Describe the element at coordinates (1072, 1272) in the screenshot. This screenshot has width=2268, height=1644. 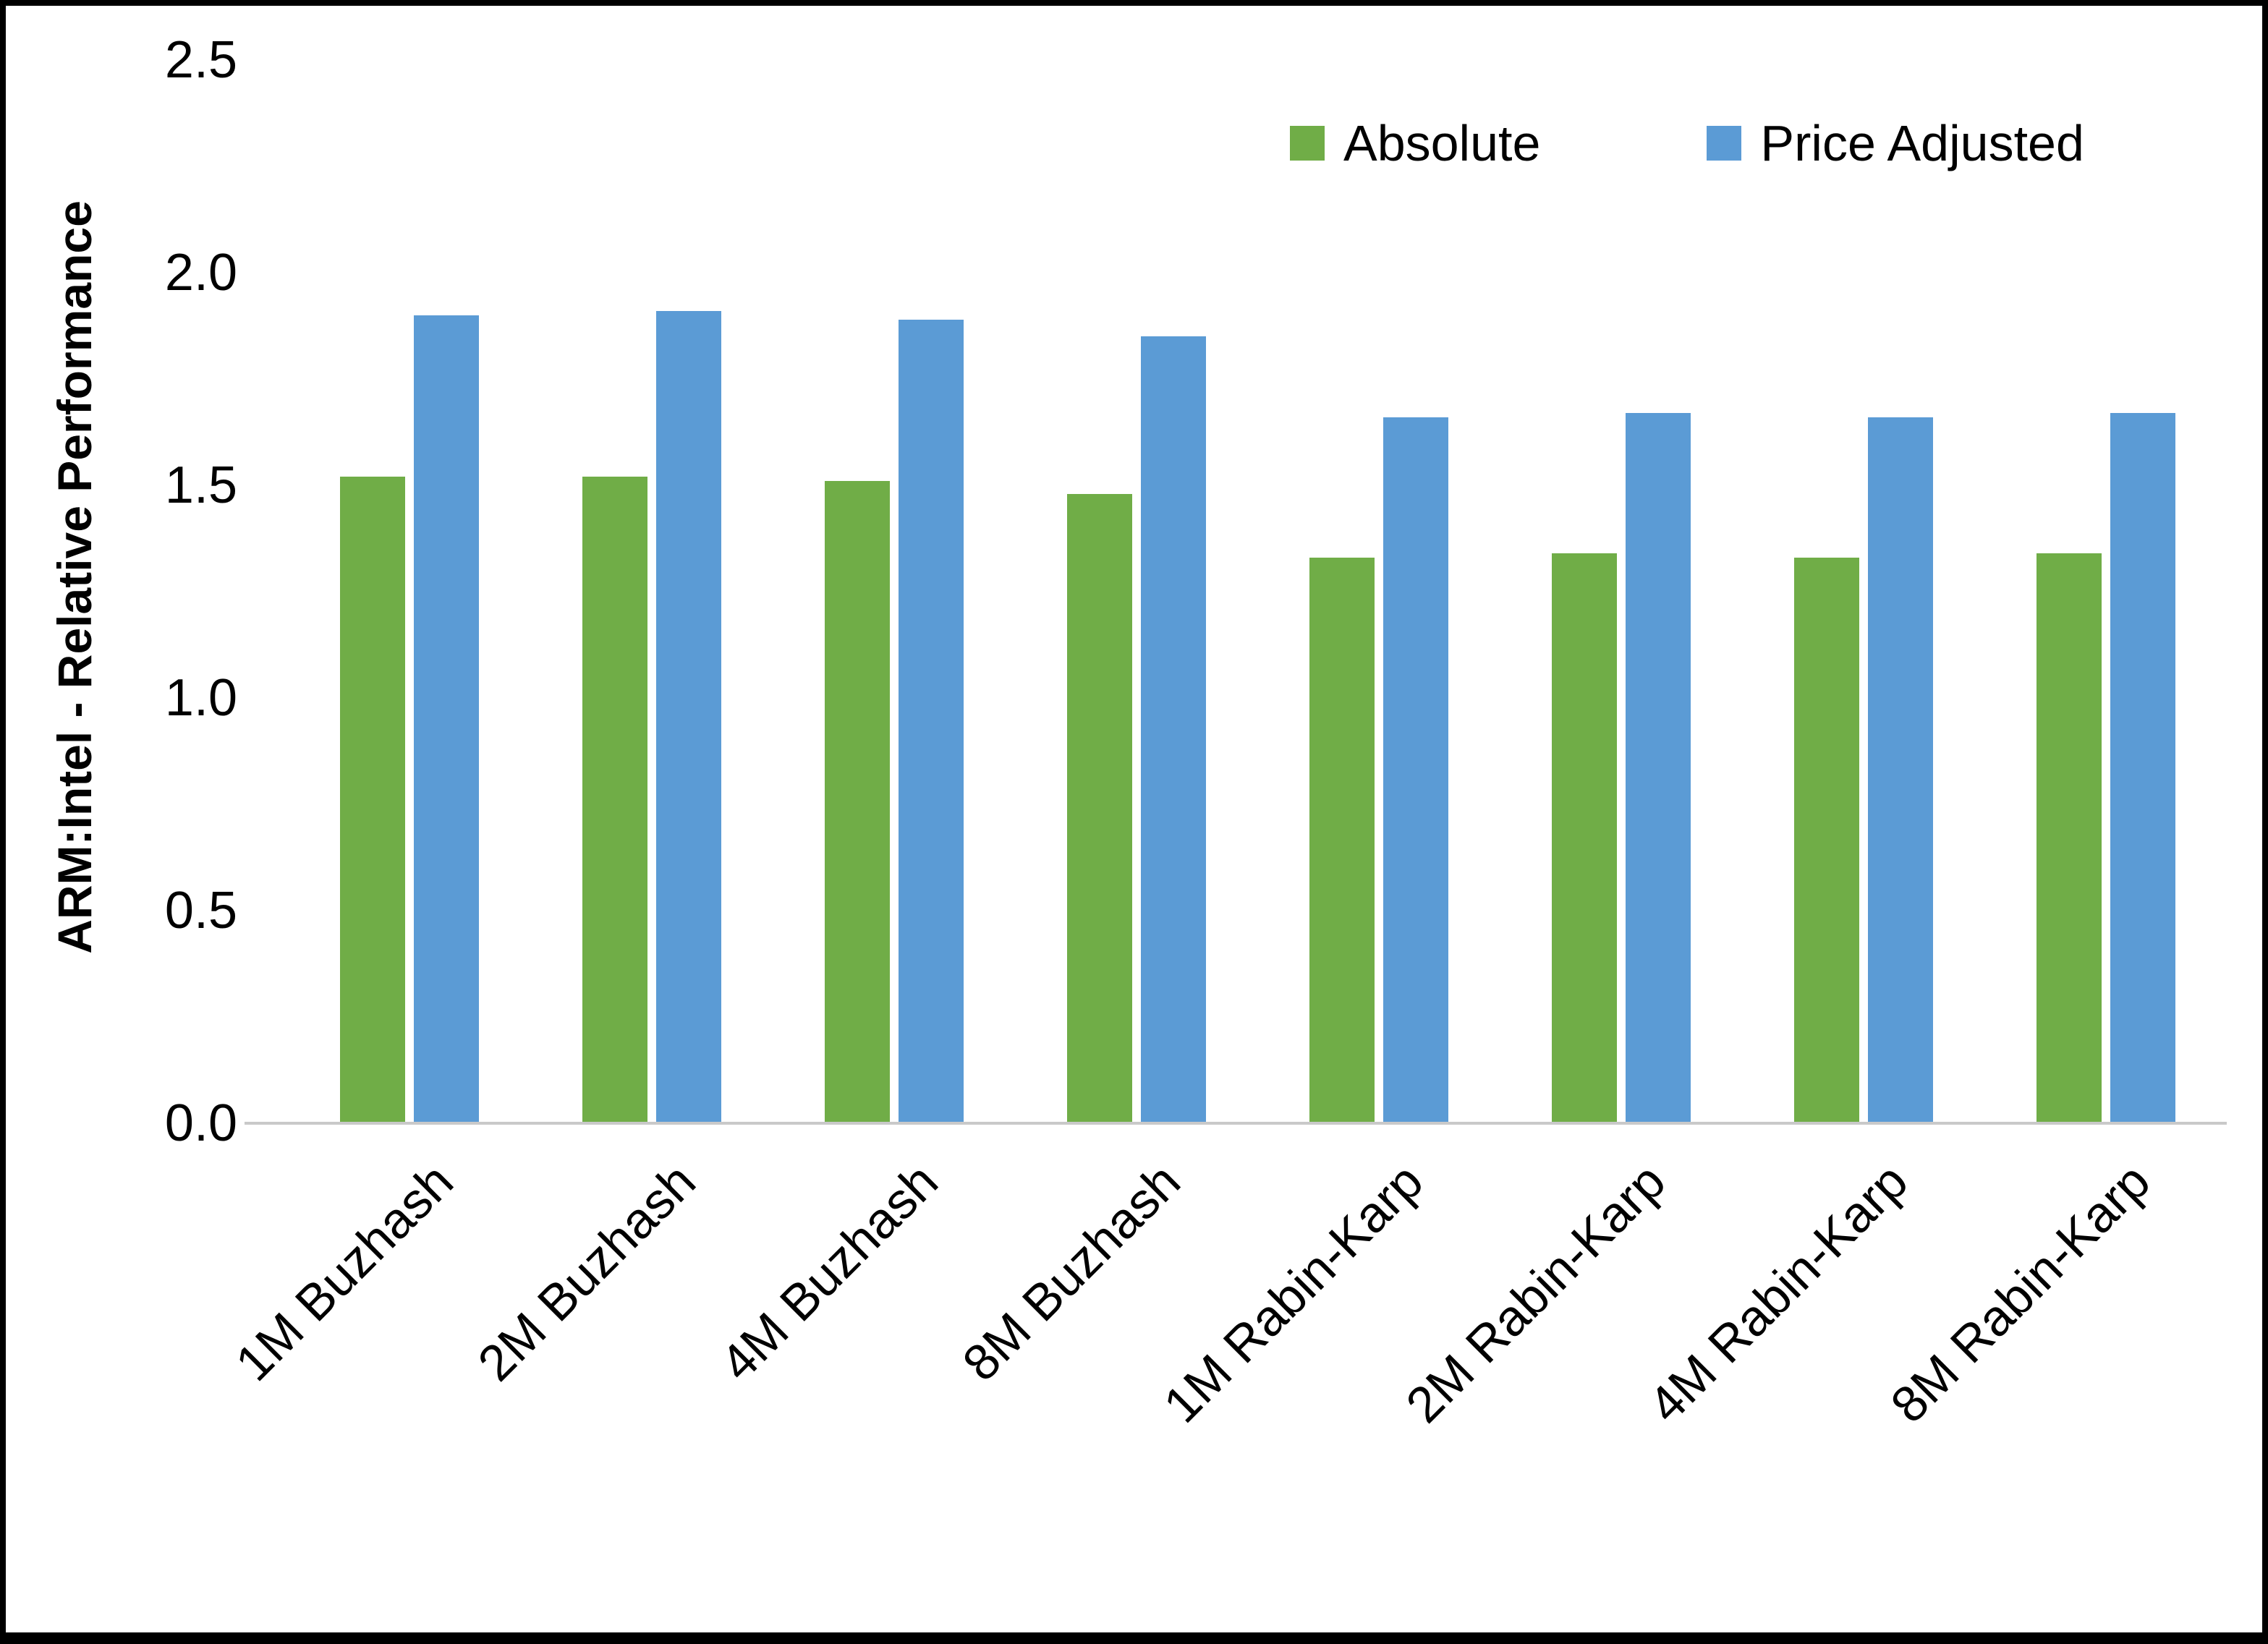
I see `x-category-label: 8M Buzhash` at that location.